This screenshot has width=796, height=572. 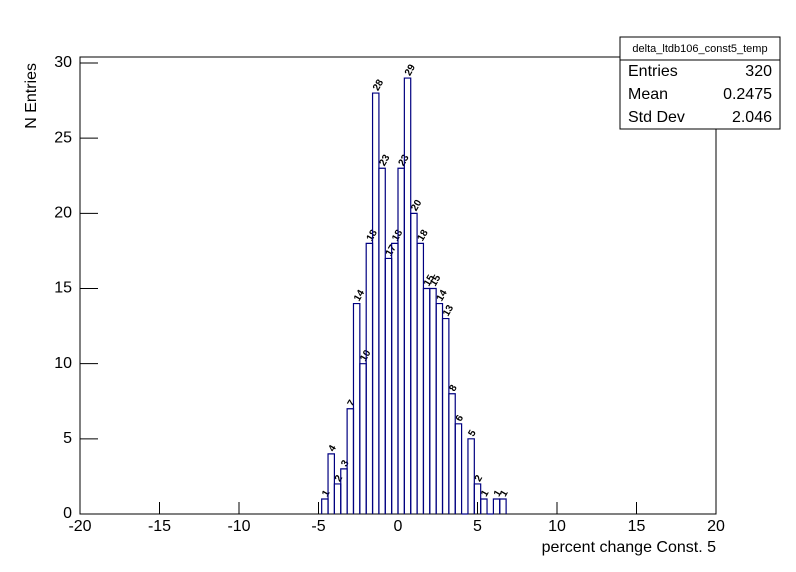 I want to click on x-tick-label: 20, so click(x=716, y=526).